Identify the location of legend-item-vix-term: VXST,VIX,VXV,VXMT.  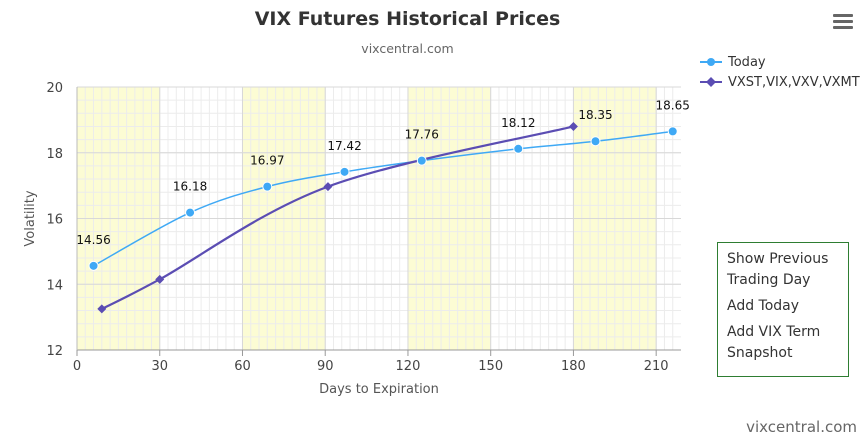
(780, 82).